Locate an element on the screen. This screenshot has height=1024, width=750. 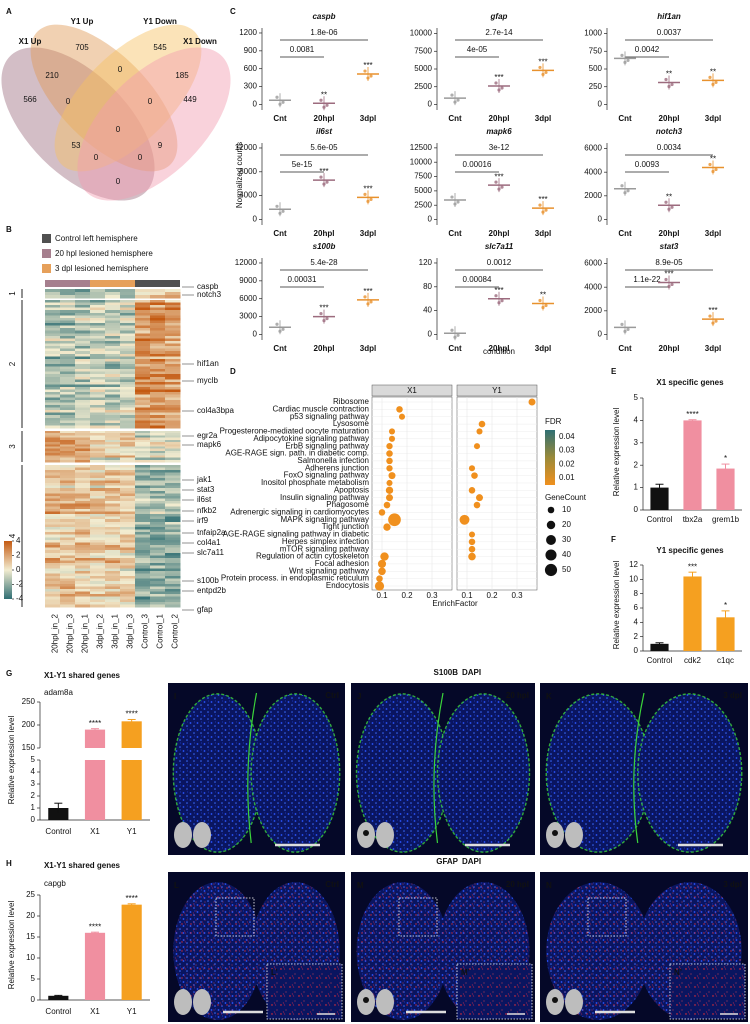
y-tick-label: 2 is located at coordinates (636, 464).